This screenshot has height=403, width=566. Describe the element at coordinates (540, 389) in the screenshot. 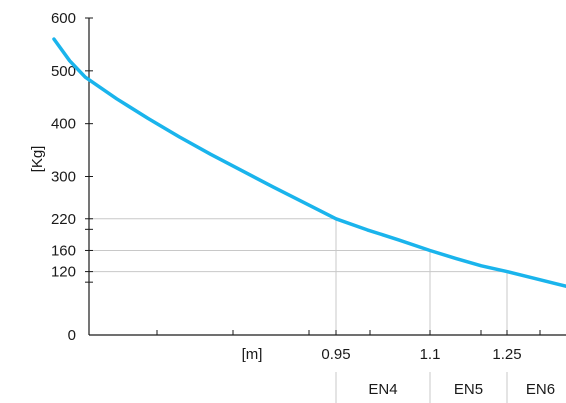

I see `class-label: EN6` at that location.